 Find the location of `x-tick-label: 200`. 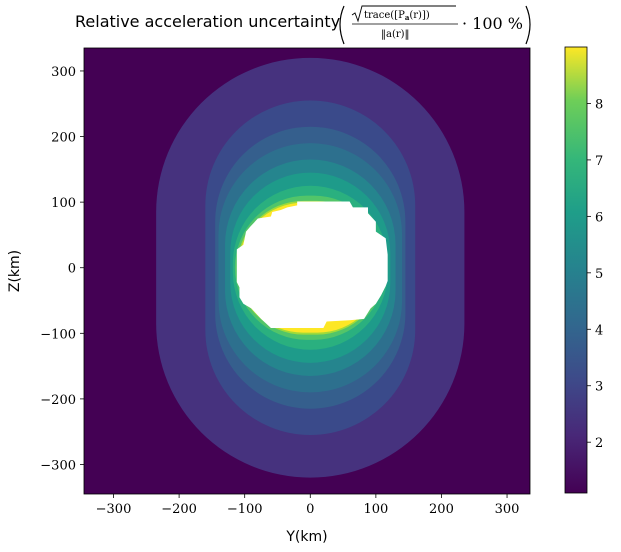

x-tick-label: 200 is located at coordinates (441, 509).